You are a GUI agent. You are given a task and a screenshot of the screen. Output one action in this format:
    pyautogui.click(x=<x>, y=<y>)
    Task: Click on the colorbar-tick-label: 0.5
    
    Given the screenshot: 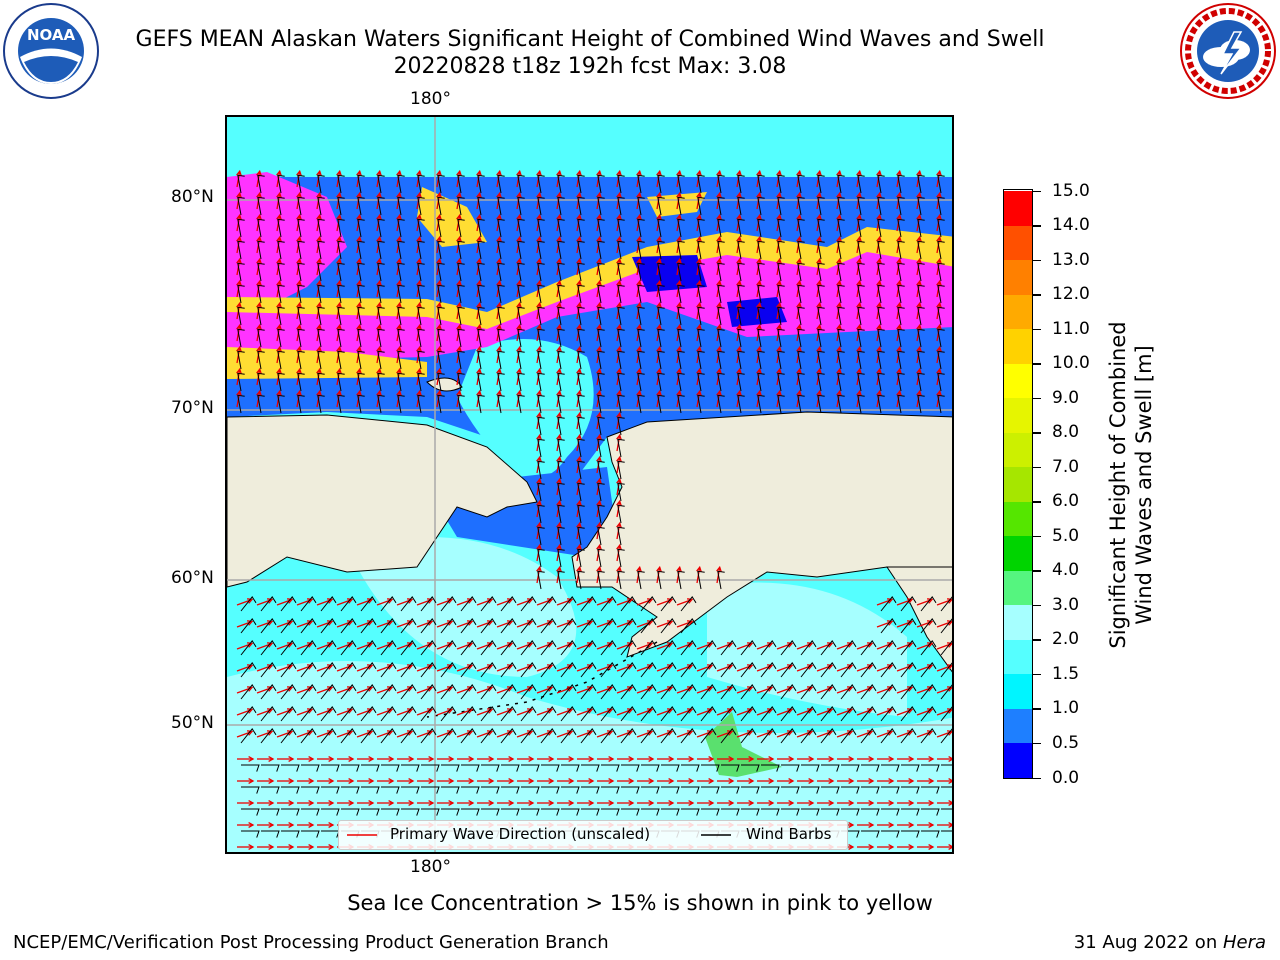 What is the action you would take?
    pyautogui.click(x=1066, y=742)
    